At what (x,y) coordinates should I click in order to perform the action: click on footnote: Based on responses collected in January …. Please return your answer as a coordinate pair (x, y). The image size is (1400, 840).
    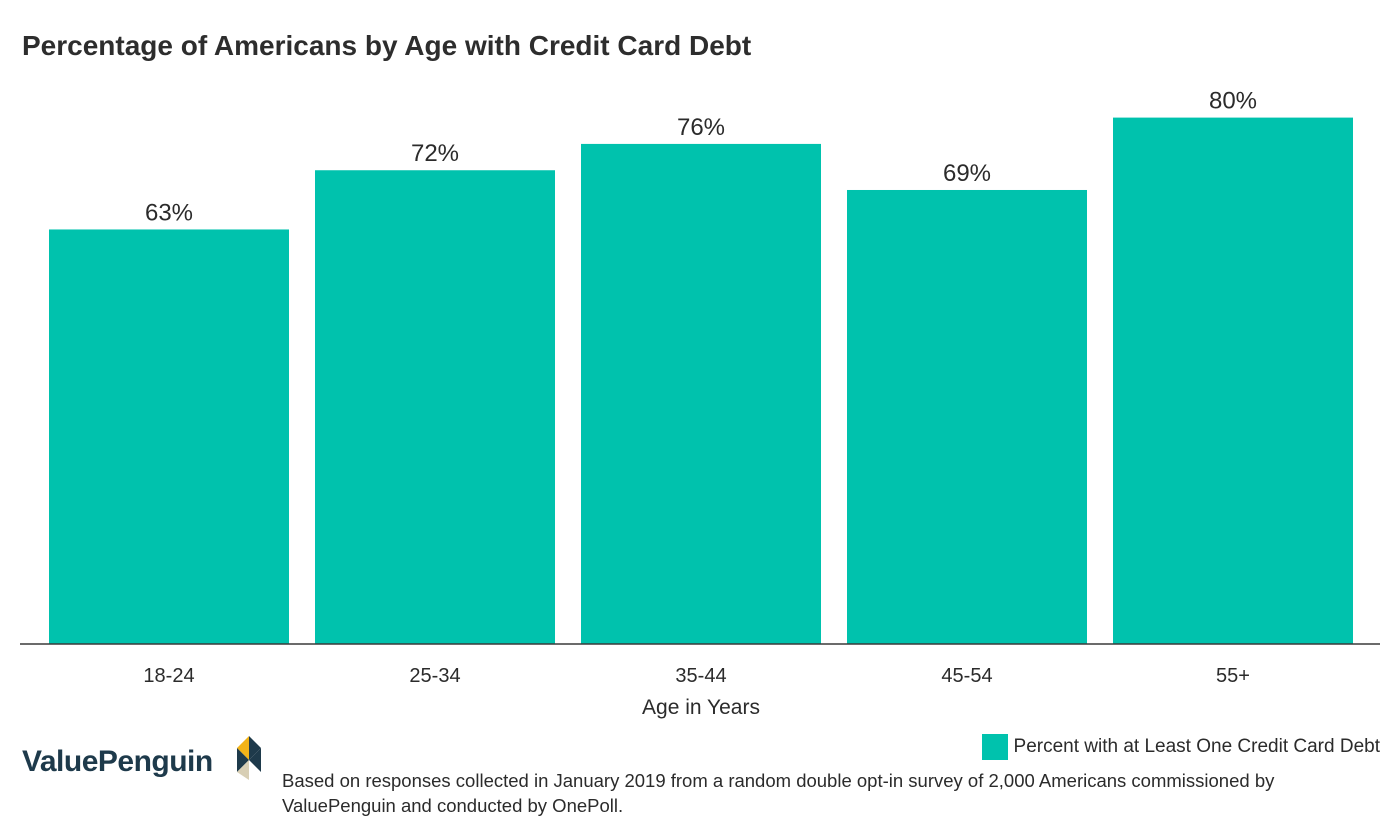
    Looking at the image, I should click on (778, 793).